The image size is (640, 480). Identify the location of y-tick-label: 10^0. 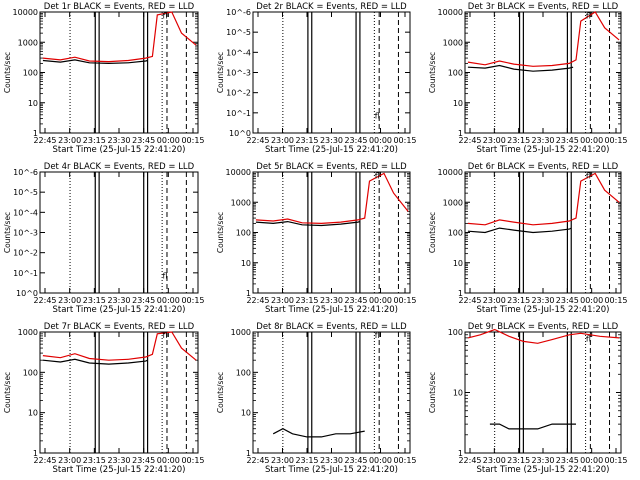
(27, 293).